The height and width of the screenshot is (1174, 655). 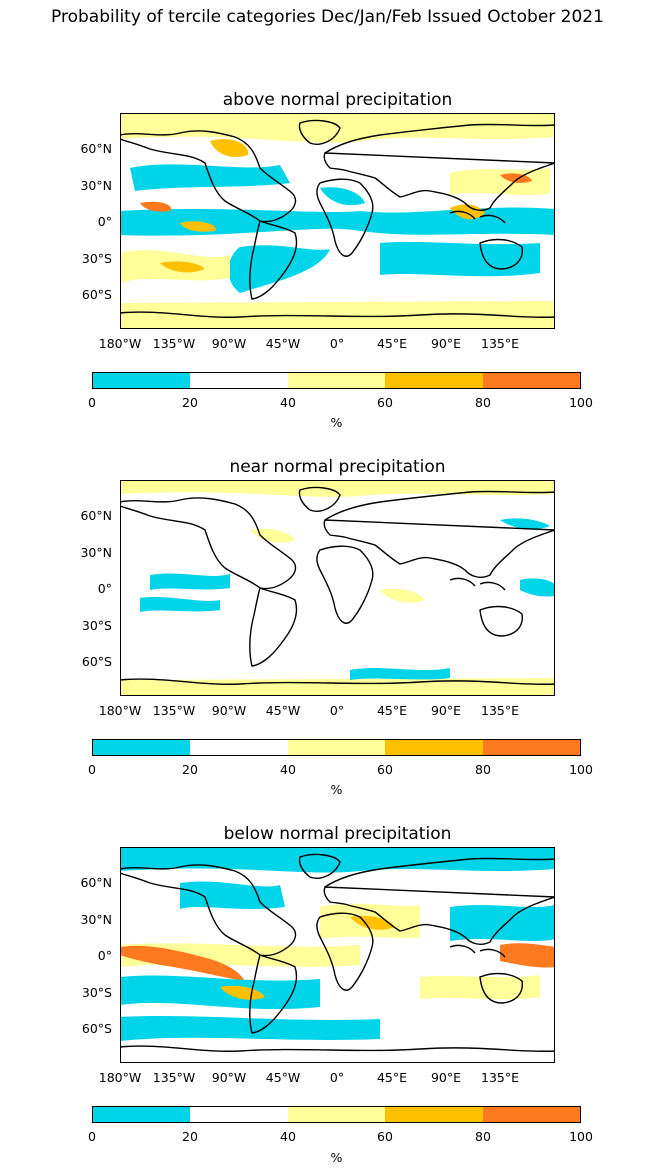 I want to click on coastlines-below, so click(x=337, y=953).